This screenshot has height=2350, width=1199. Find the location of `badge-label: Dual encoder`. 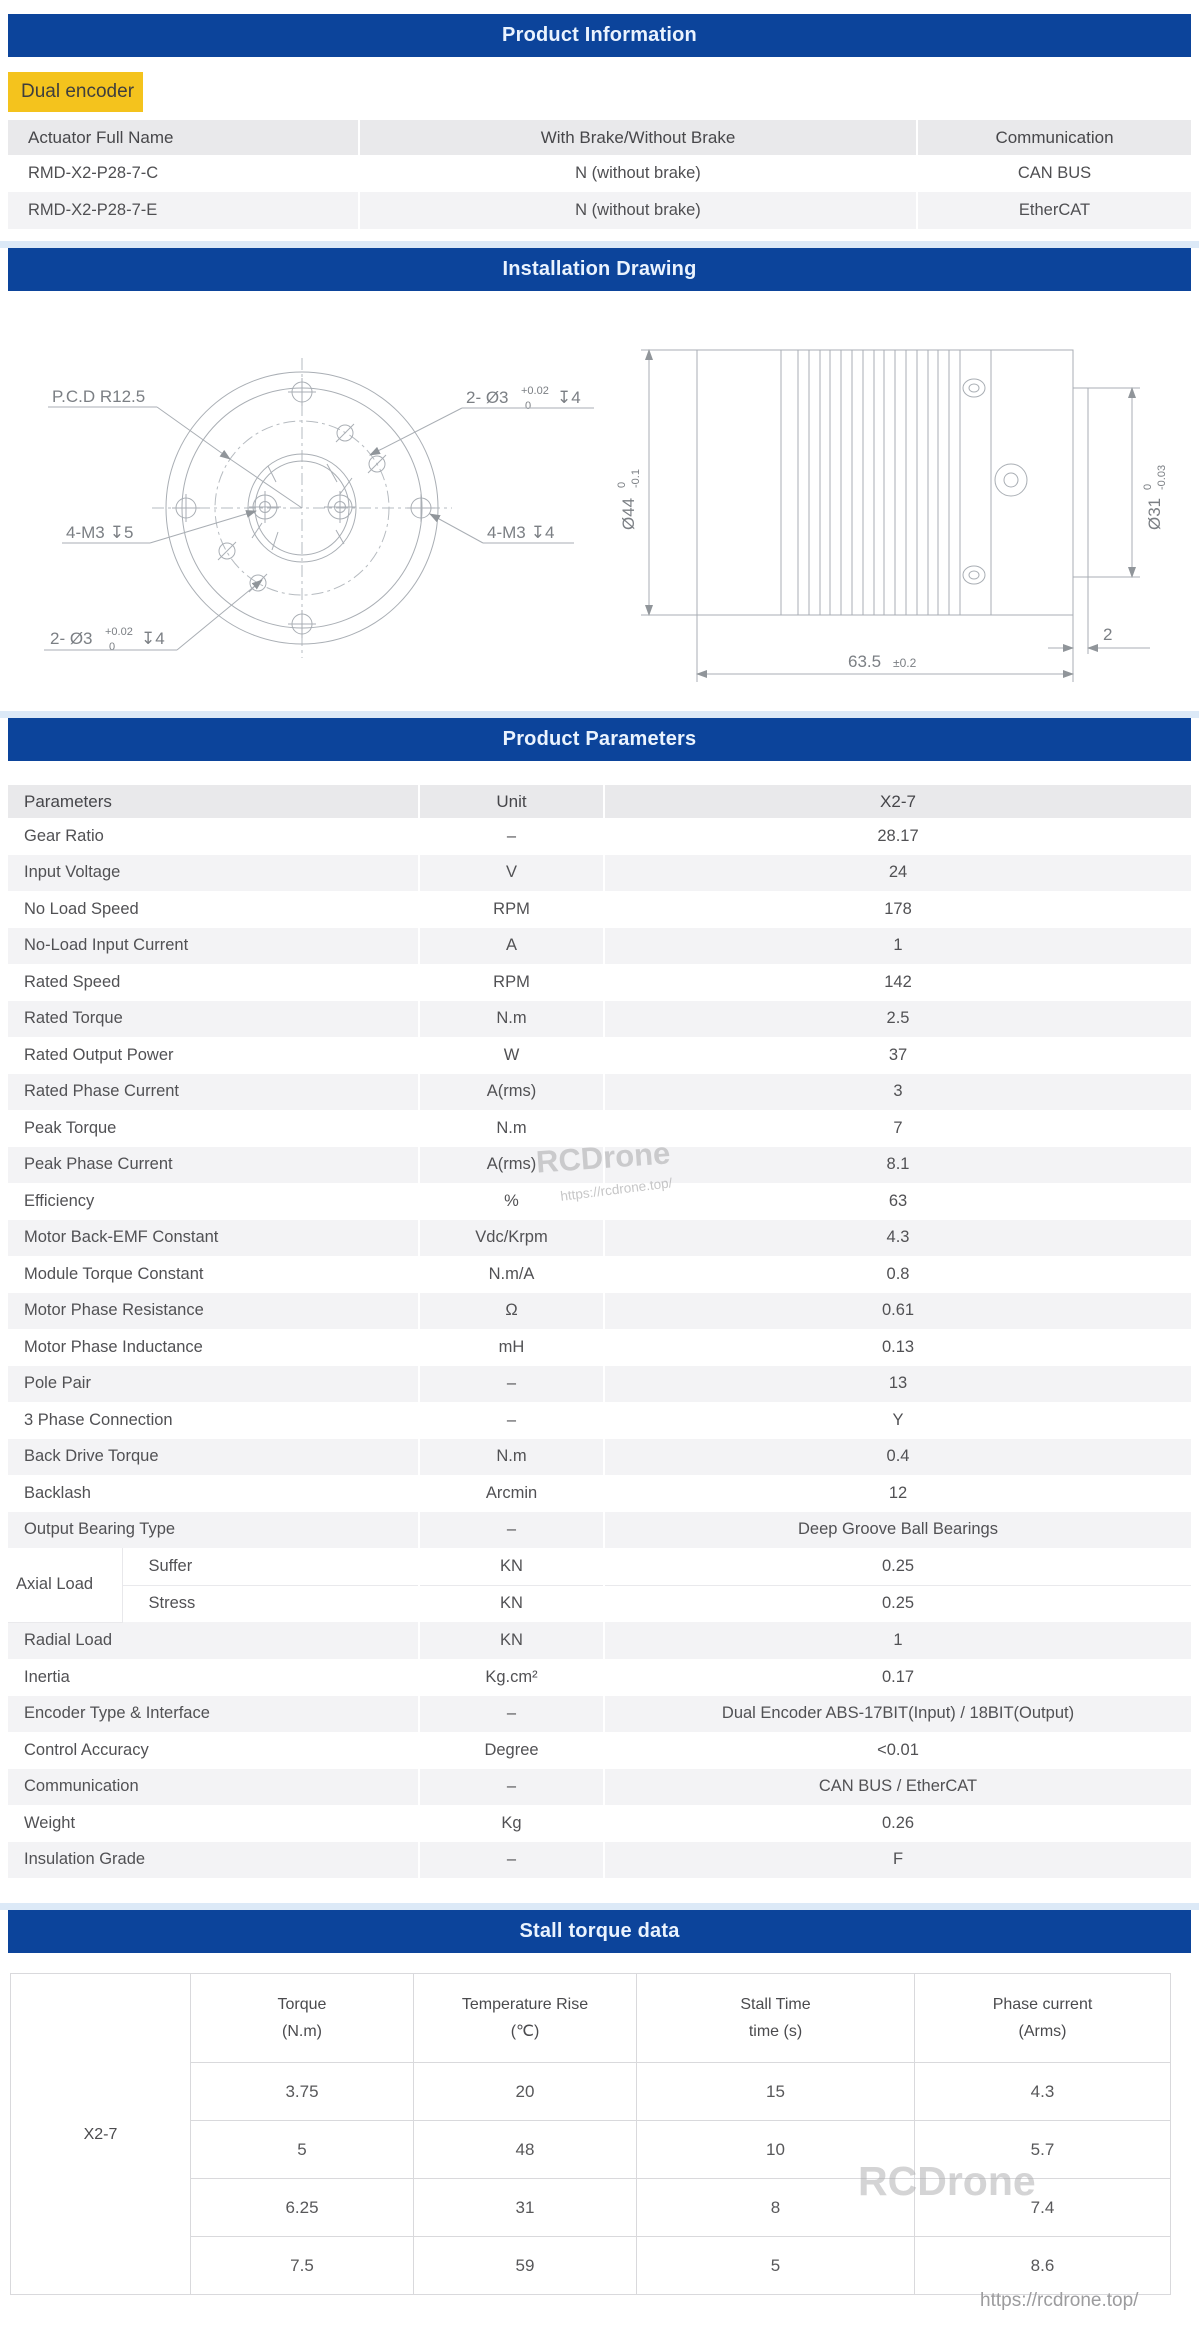

badge-label: Dual encoder is located at coordinates (78, 91).